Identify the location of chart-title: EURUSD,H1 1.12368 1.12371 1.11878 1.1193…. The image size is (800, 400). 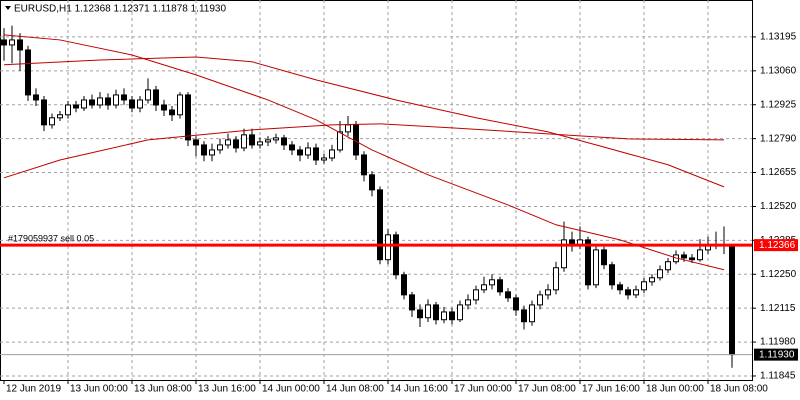
(120, 9).